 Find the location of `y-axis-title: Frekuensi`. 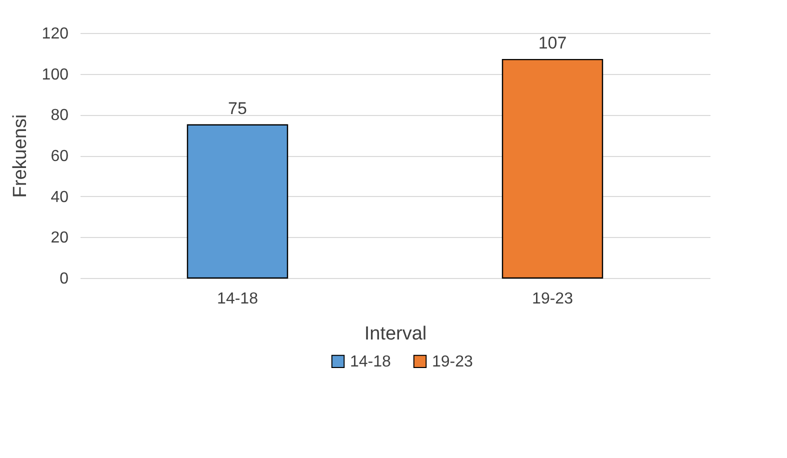

y-axis-title: Frekuensi is located at coordinates (20, 156).